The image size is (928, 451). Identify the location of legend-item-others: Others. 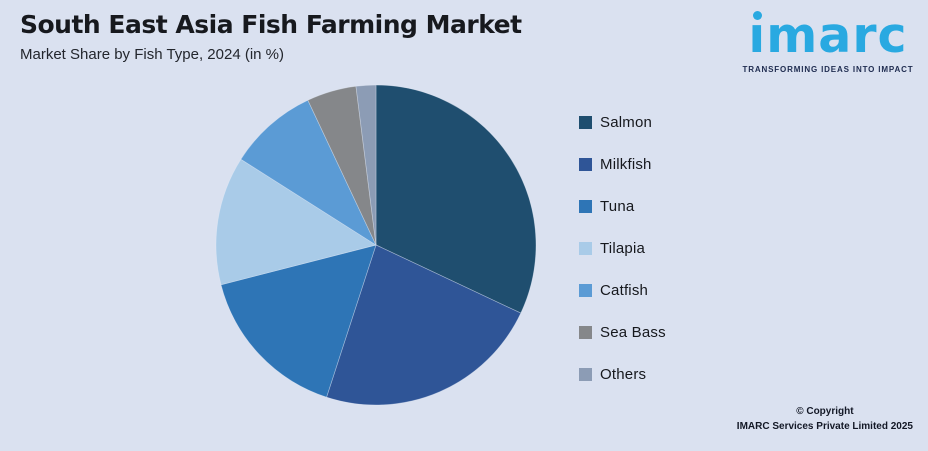
(622, 374).